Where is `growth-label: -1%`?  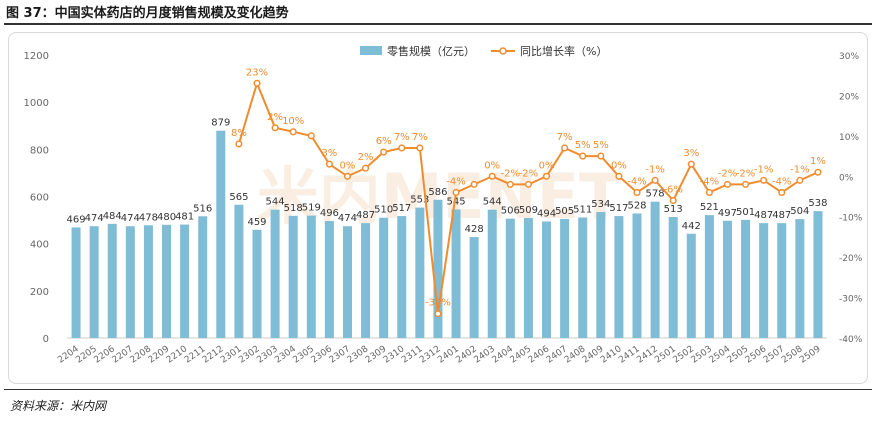
growth-label: -1% is located at coordinates (799, 169).